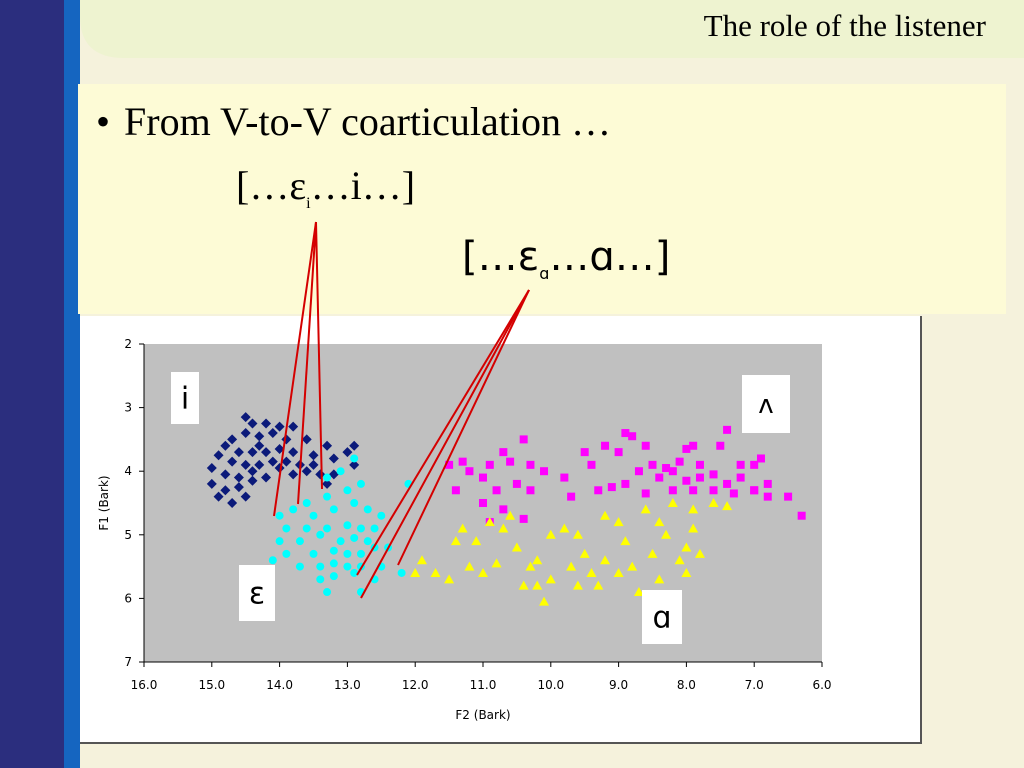  Describe the element at coordinates (661, 618) in the screenshot. I see `vowel-label-alpha: ɑ` at that location.